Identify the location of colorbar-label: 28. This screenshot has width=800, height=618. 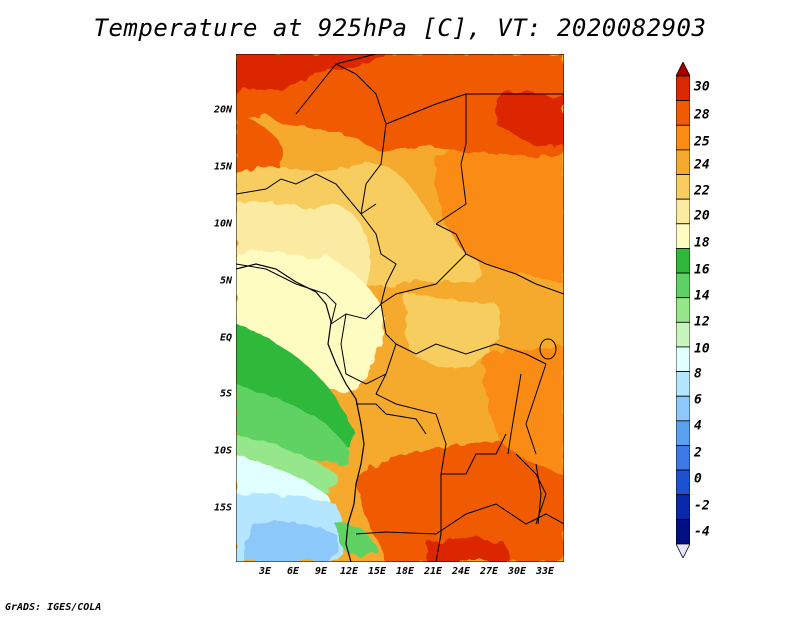
(702, 115).